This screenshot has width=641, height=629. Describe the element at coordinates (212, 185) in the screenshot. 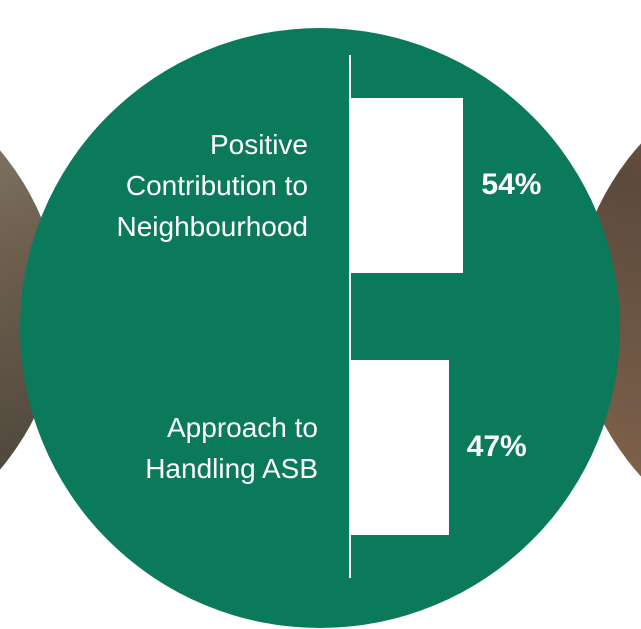

I see `category-label: Positive Contribution to Neighbourhood` at that location.